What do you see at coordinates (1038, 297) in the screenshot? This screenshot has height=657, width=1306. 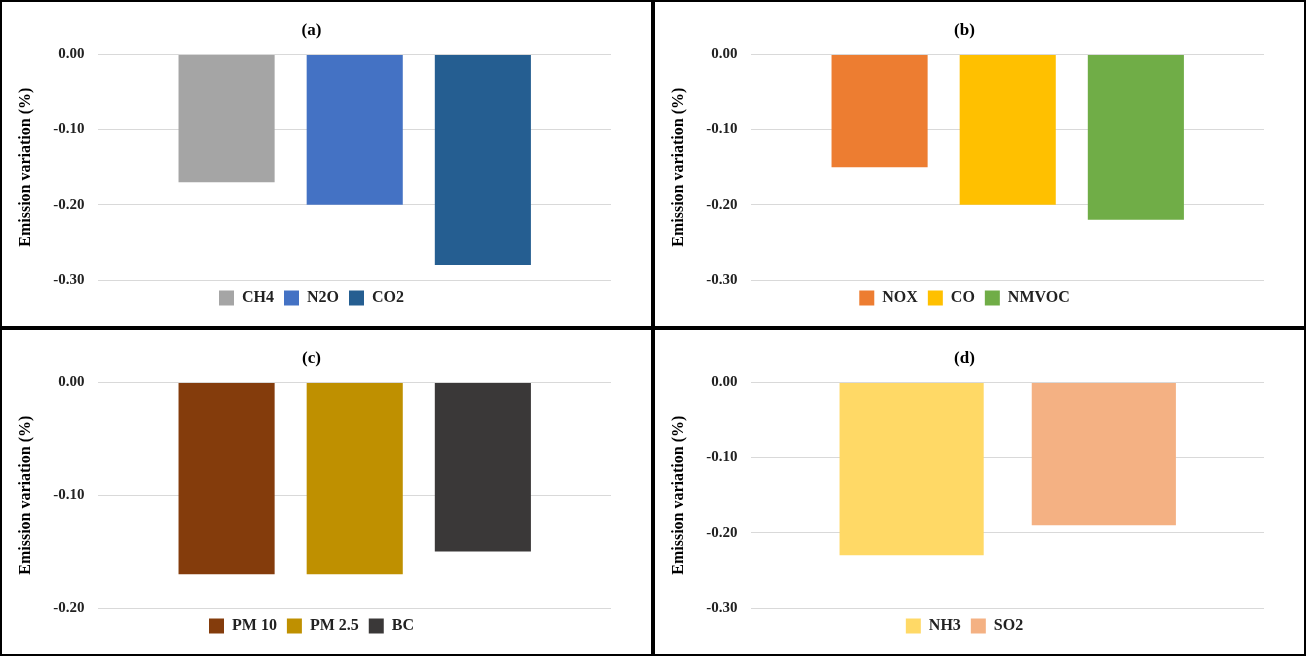 I see `legend-label: NMVOC` at bounding box center [1038, 297].